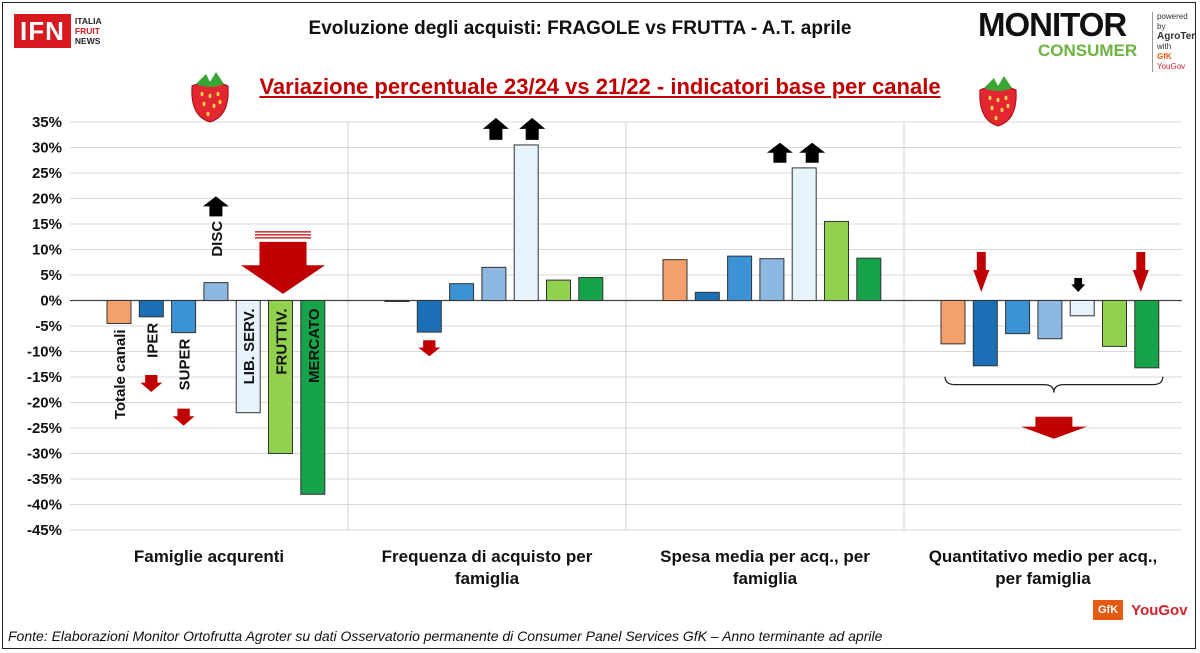 This screenshot has width=1200, height=653. Describe the element at coordinates (1176, 36) in the screenshot. I see `monitor-side-2: AgroTer` at that location.